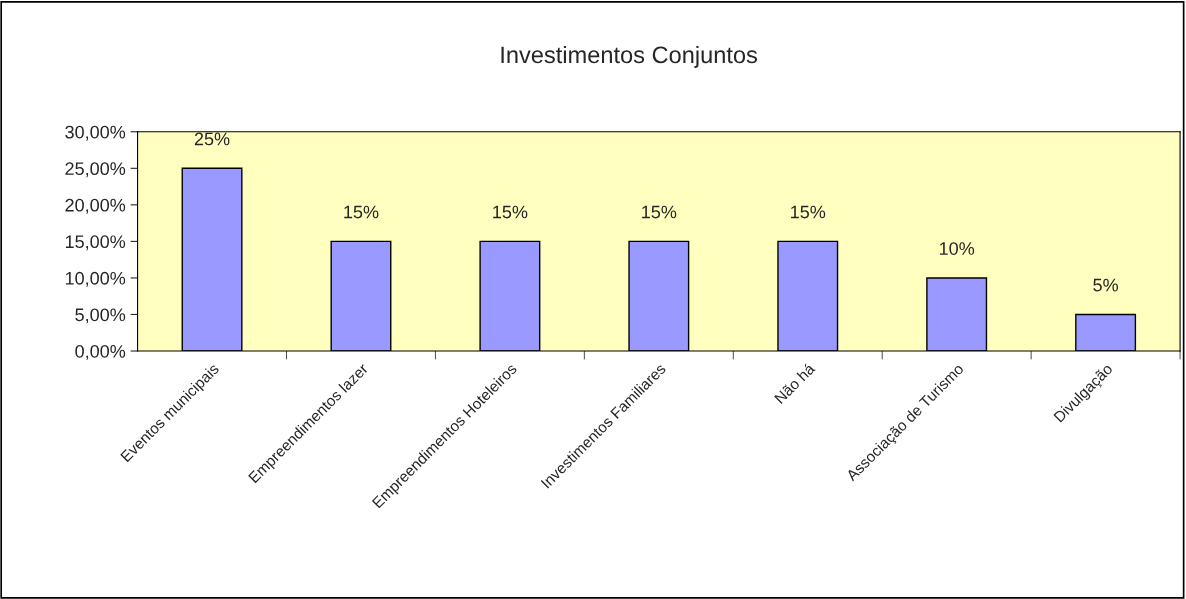 This screenshot has width=1186, height=599. I want to click on y-tick-label: 10,00%, so click(95, 279).